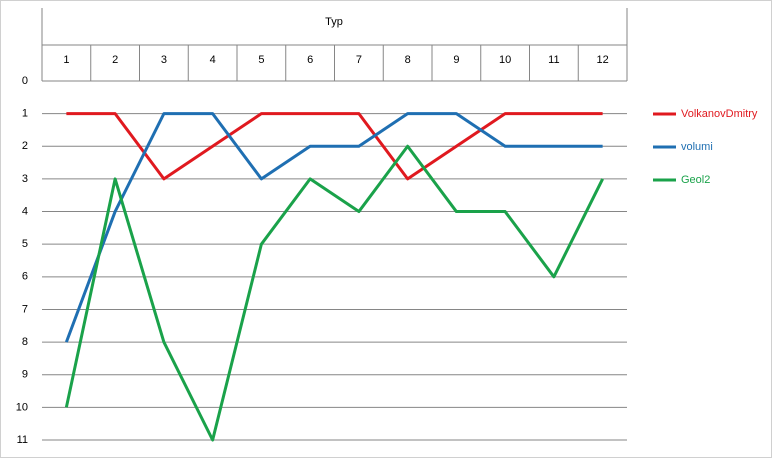 The image size is (772, 458). I want to click on y-tick-label: 5, so click(25, 244).